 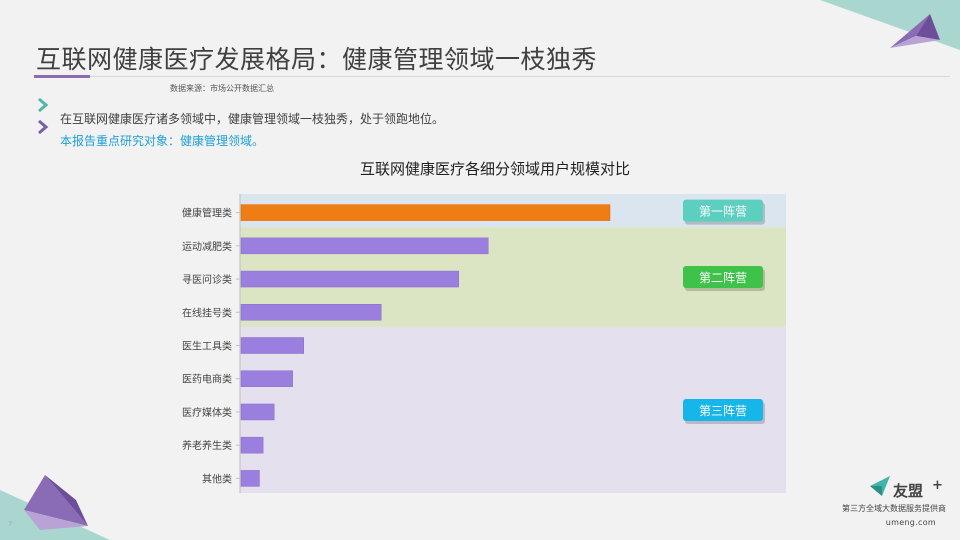 I want to click on logo-plus: +, so click(x=937, y=485).